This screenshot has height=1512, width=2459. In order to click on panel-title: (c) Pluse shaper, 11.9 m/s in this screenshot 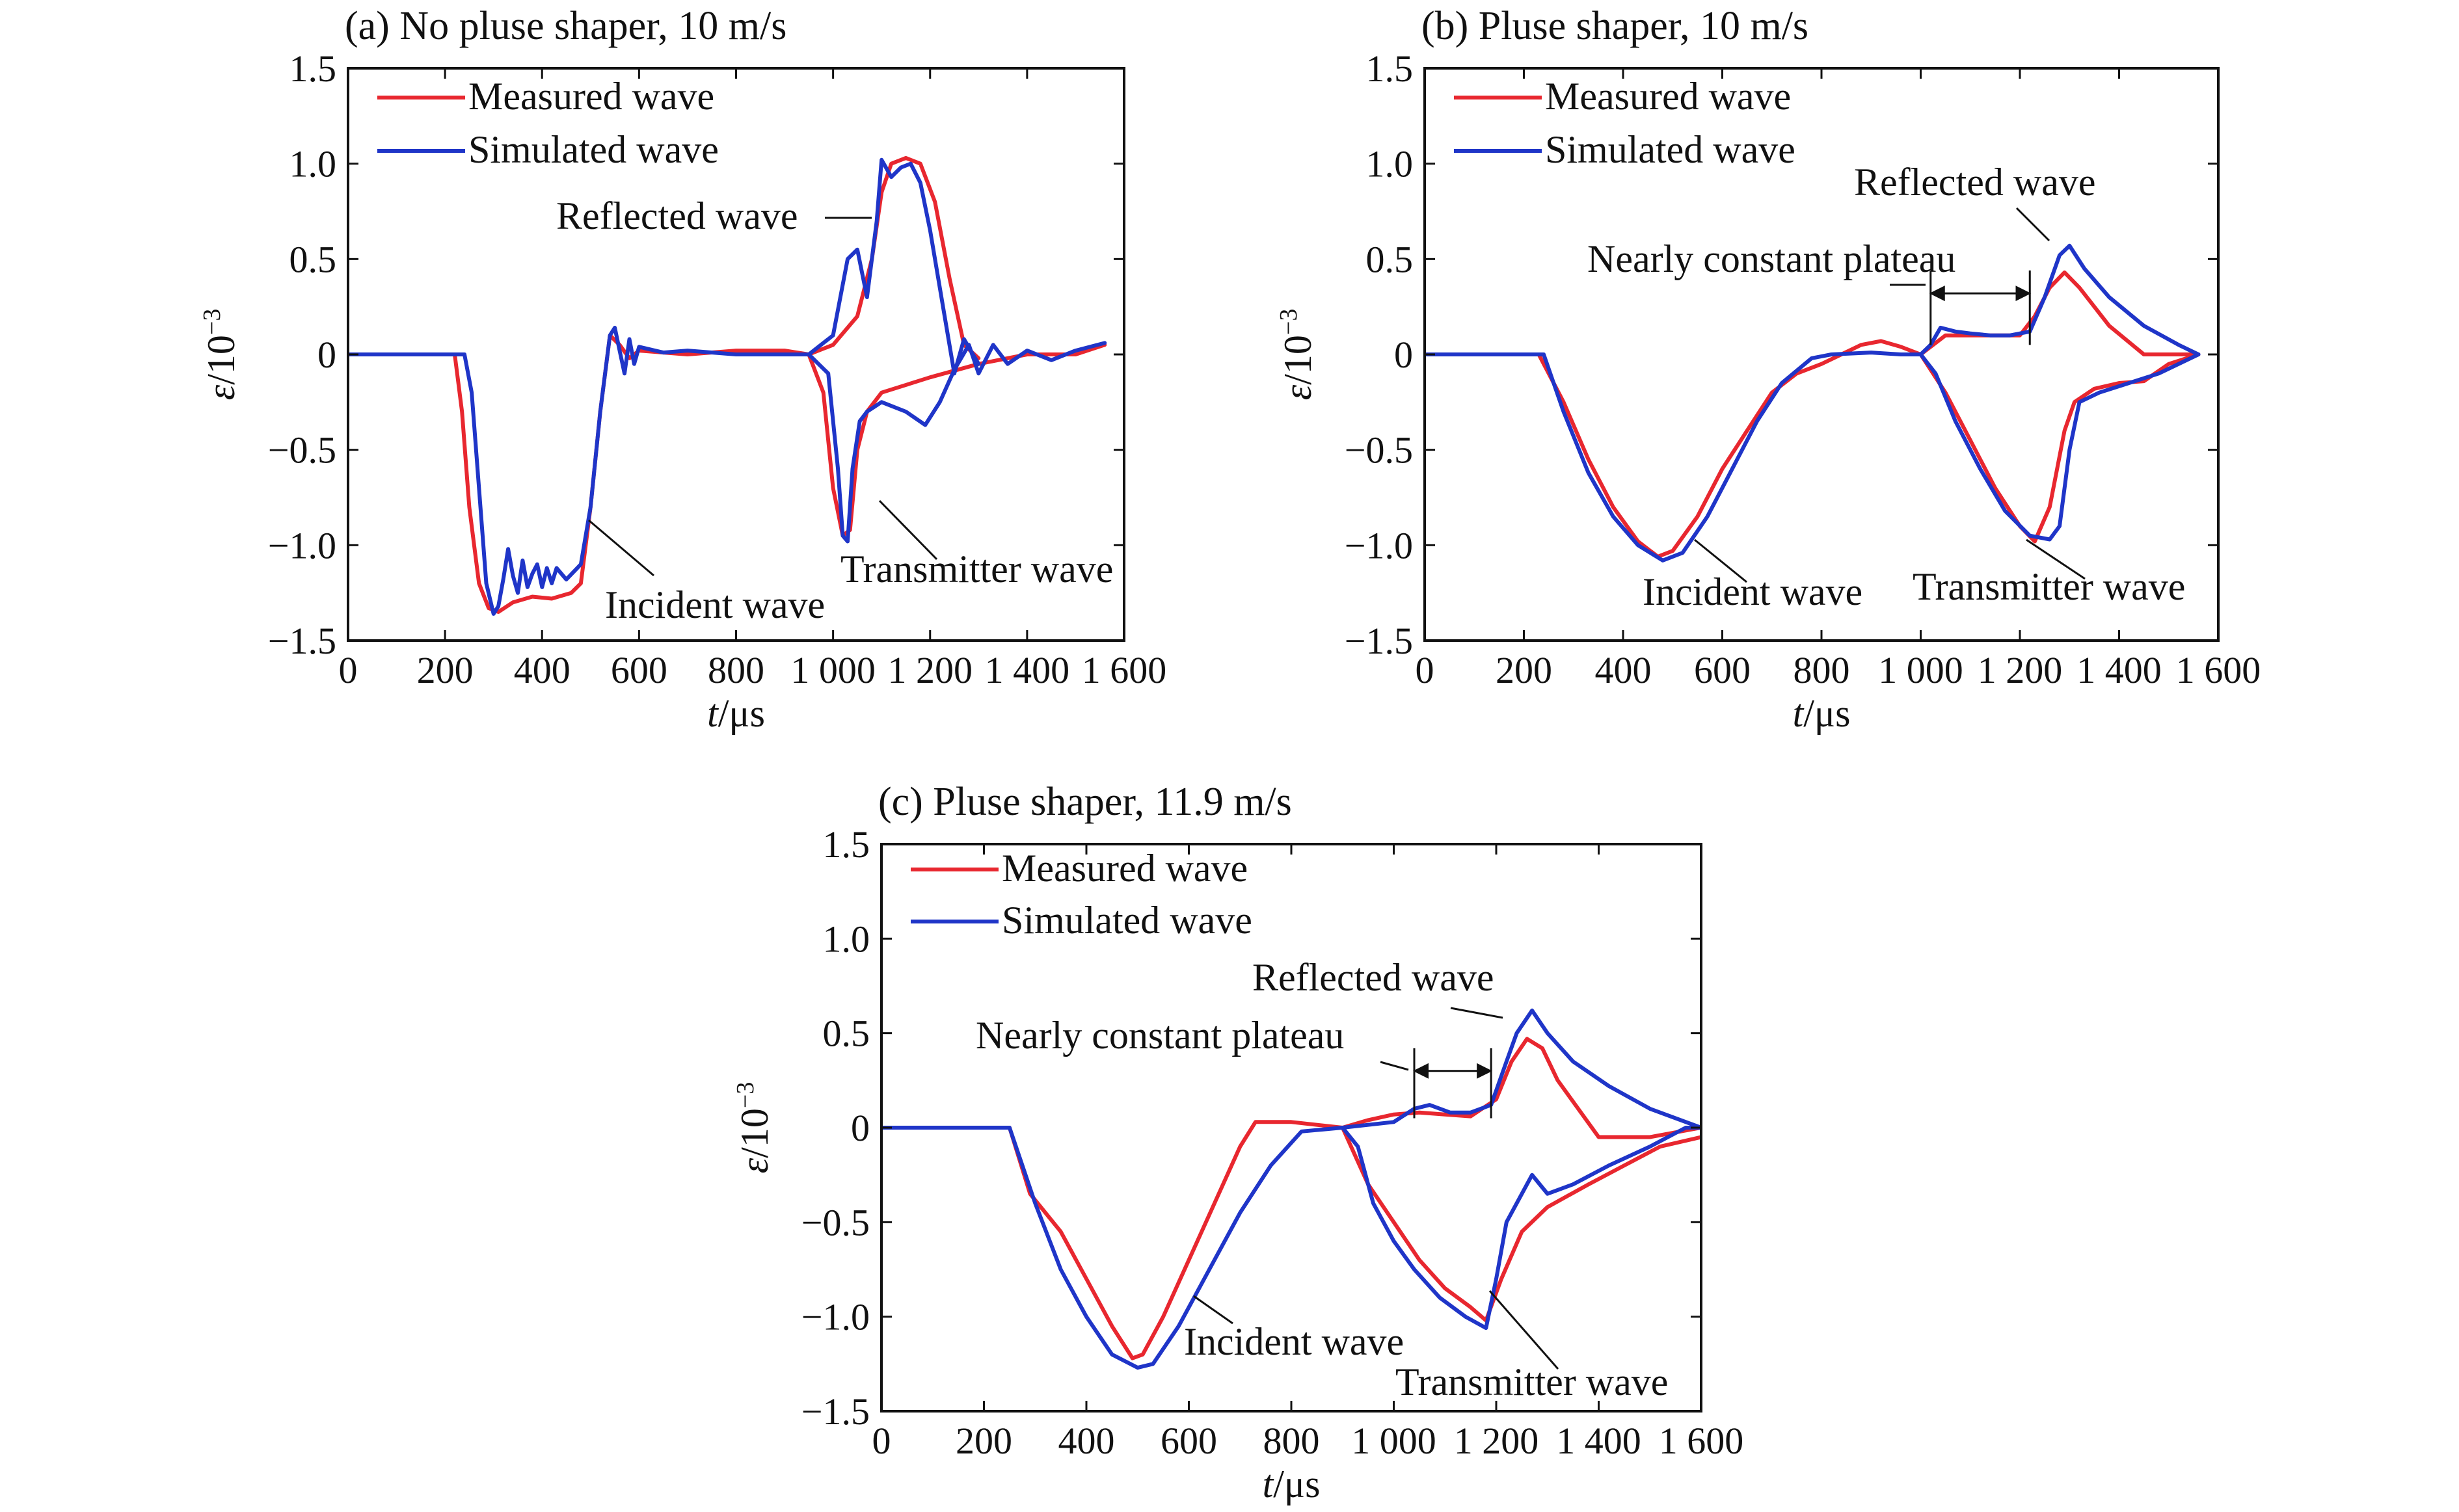, I will do `click(1085, 802)`.